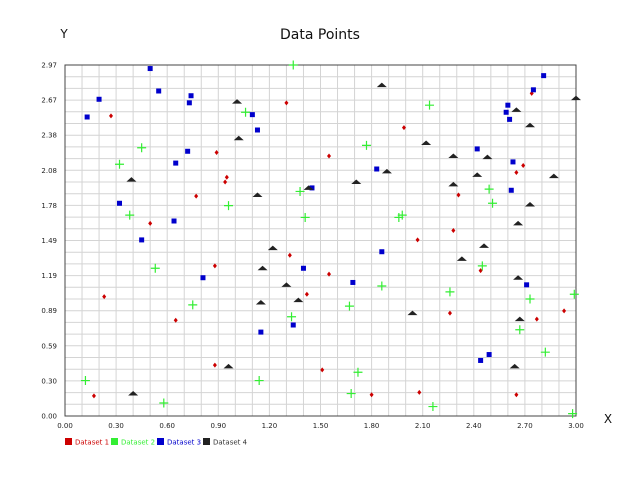 Image resolution: width=641 pixels, height=479 pixels. Describe the element at coordinates (372, 426) in the screenshot. I see `x-tick-label: 1.80` at that location.